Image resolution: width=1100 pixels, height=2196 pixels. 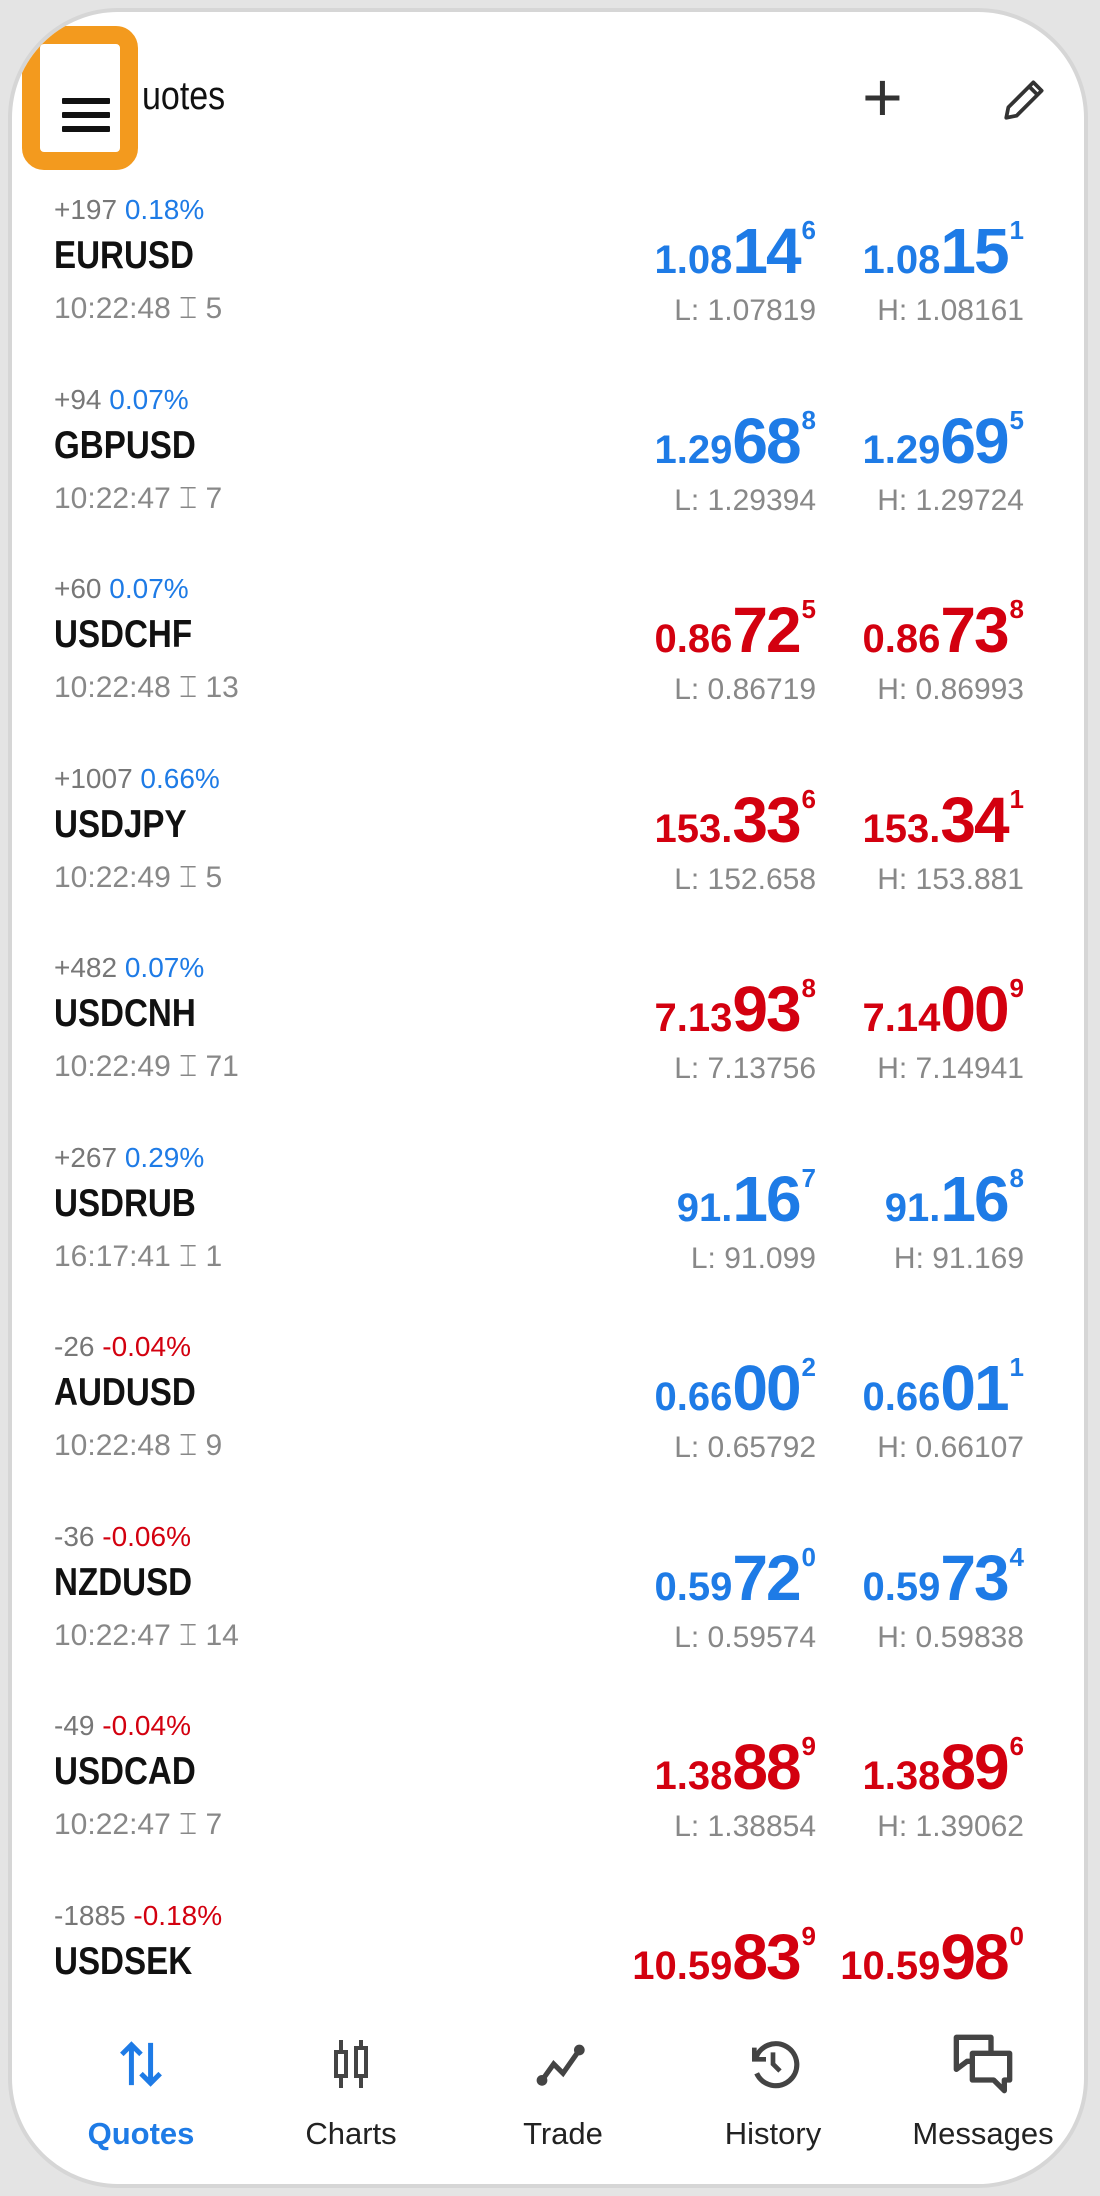 What do you see at coordinates (745, 310) in the screenshot?
I see `low: L: 1.07819` at bounding box center [745, 310].